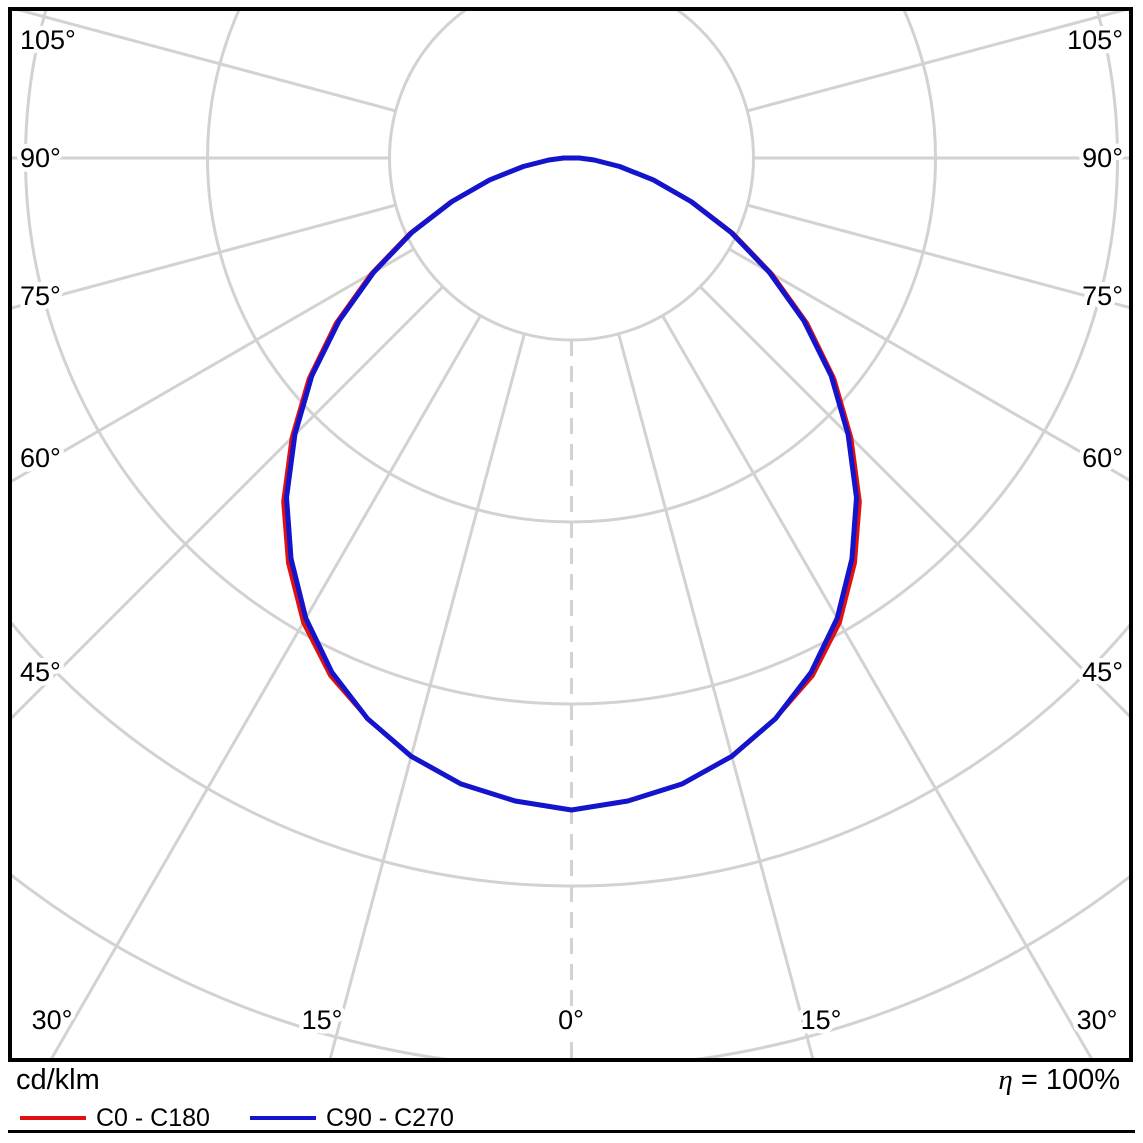  What do you see at coordinates (40, 458) in the screenshot?
I see `angle-label-left: 60°` at bounding box center [40, 458].